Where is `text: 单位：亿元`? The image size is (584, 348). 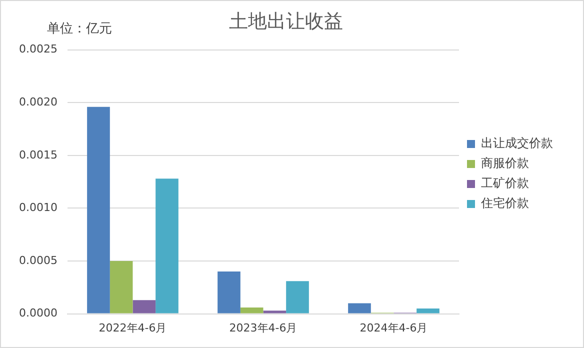
text: 单位：亿元 is located at coordinates (79, 28).